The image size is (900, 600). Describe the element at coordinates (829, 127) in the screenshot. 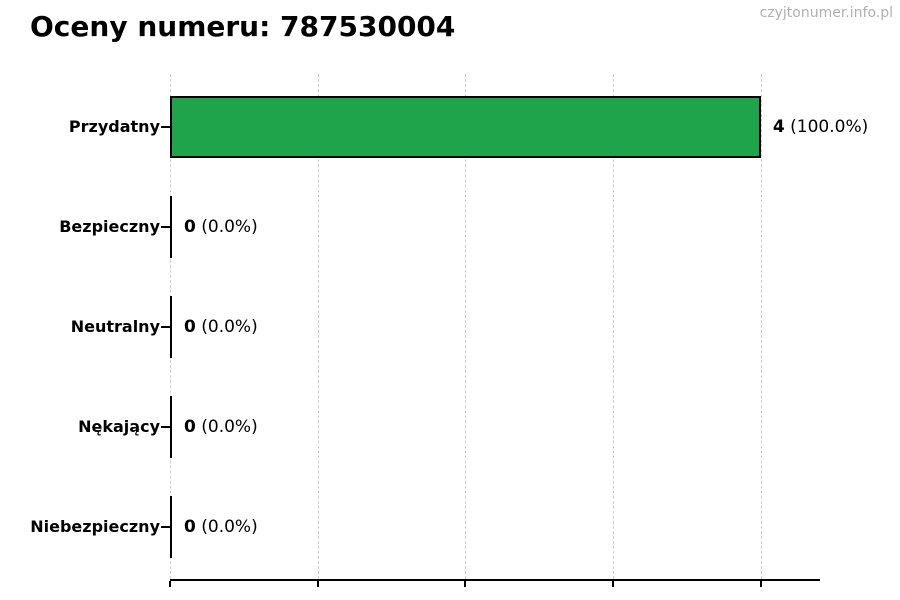

I see `value-percent: (100.0%)` at that location.